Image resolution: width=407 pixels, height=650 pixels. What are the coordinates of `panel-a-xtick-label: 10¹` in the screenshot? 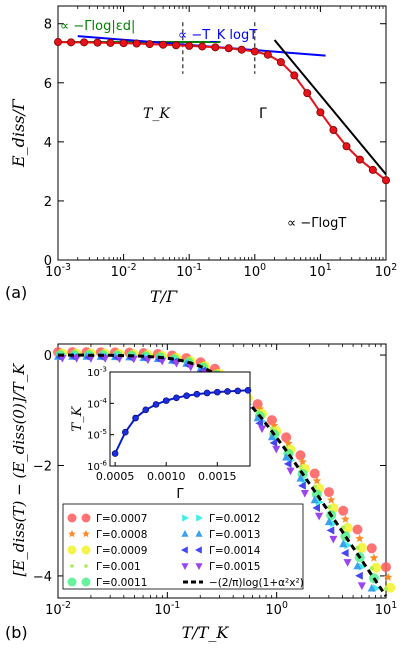 It's located at (320, 271).